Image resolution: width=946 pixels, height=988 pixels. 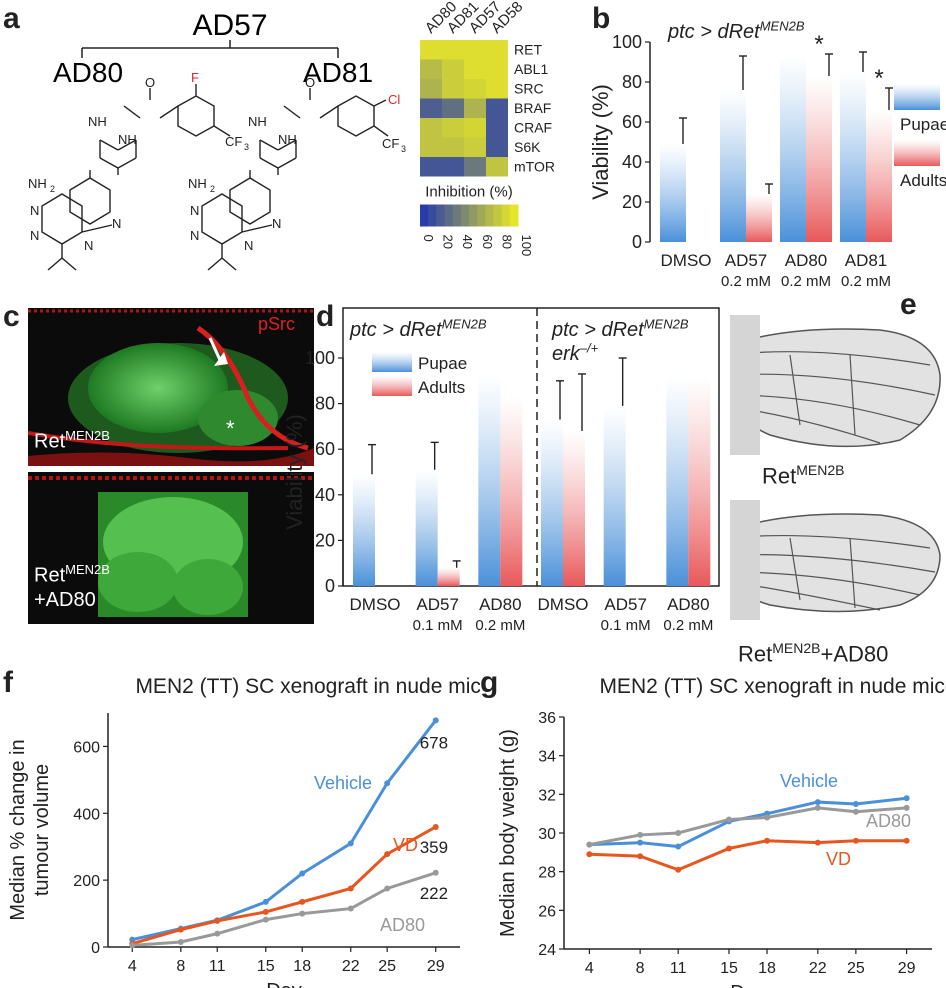 What do you see at coordinates (489, 682) in the screenshot?
I see `panel-label-g: g` at bounding box center [489, 682].